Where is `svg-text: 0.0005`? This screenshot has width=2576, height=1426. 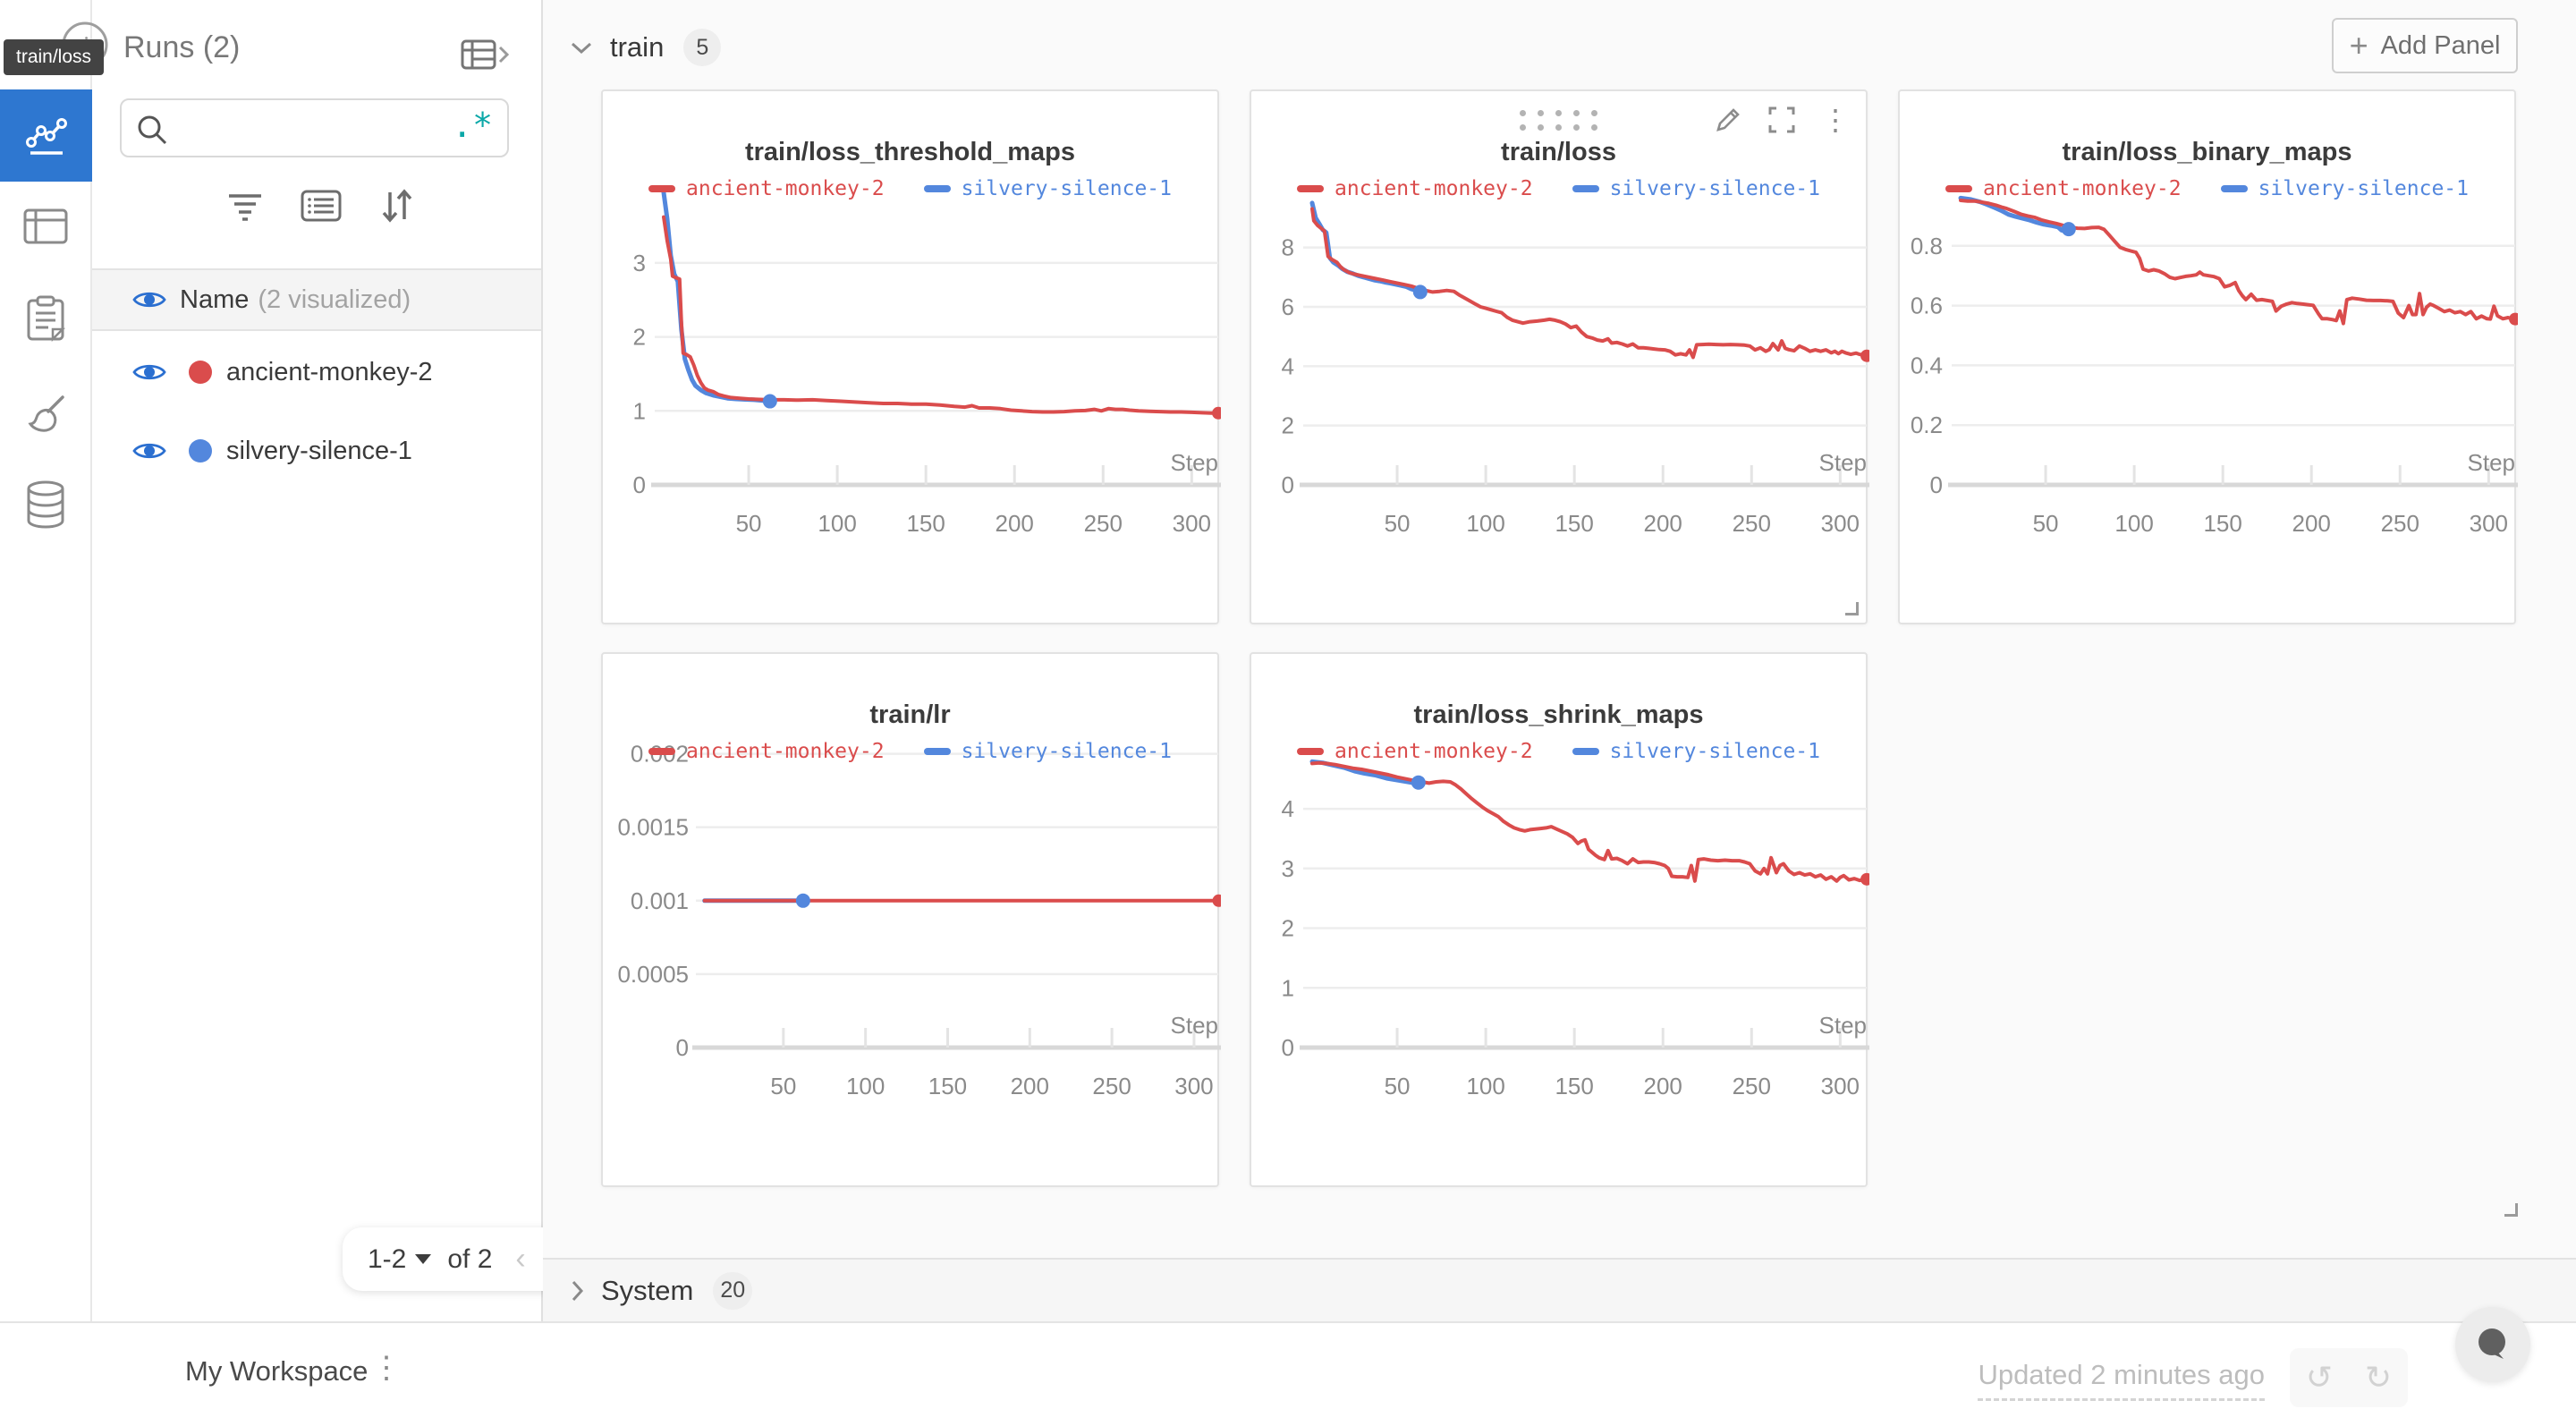
svg-text: 0.0005 is located at coordinates (653, 975).